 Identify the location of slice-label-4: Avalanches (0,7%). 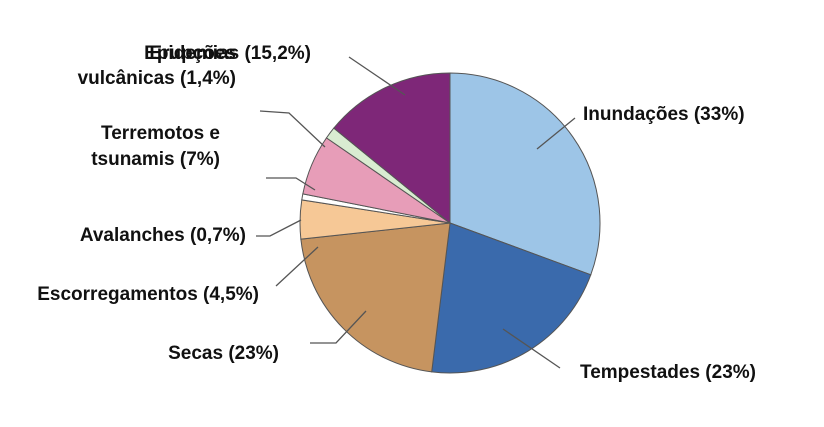
(163, 235).